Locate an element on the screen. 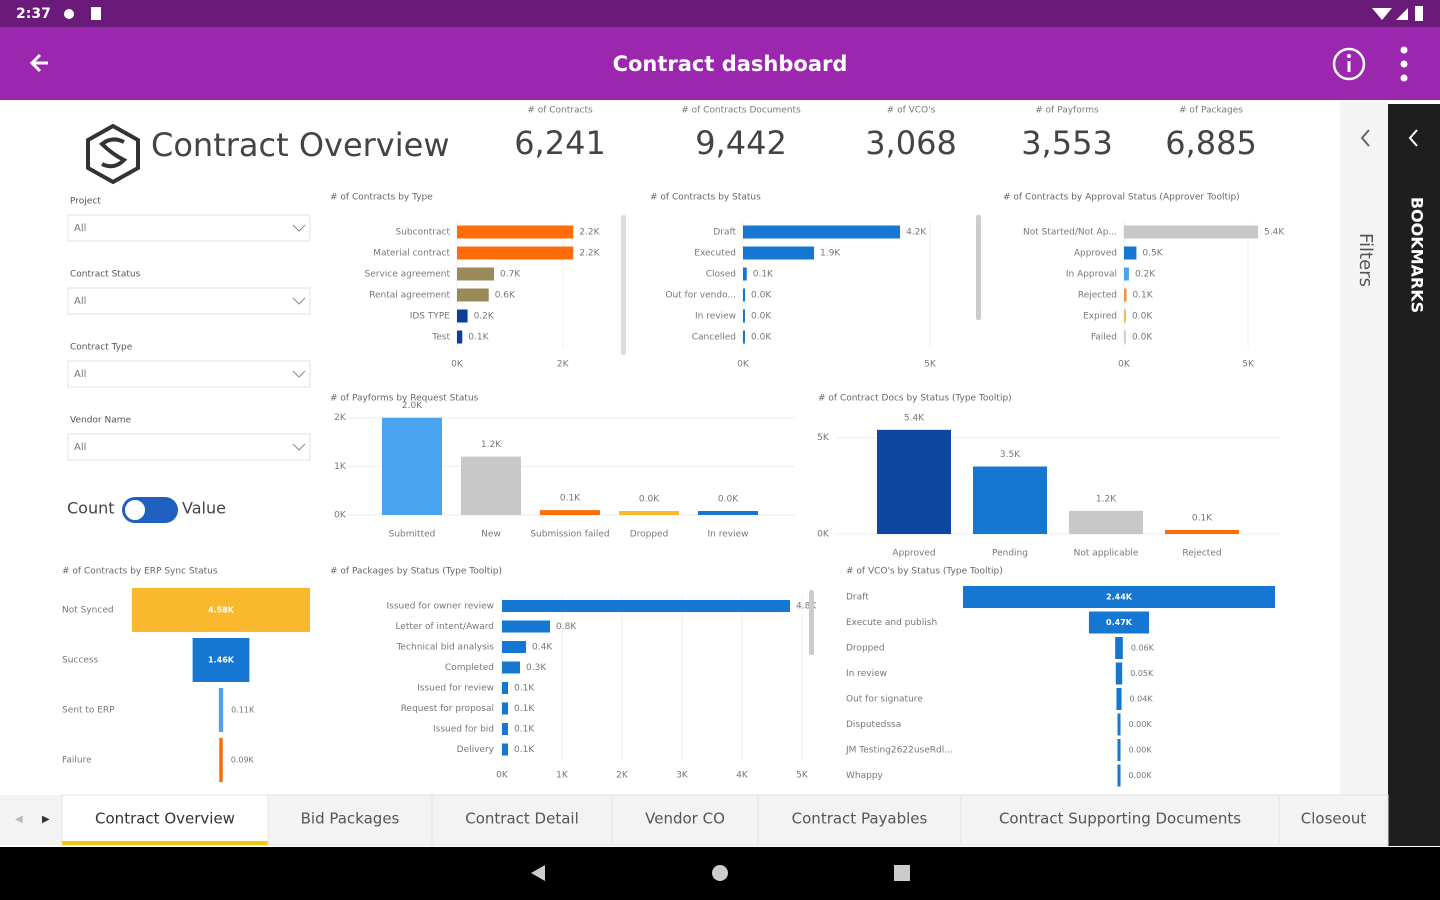  toggle-knob is located at coordinates (135, 510).